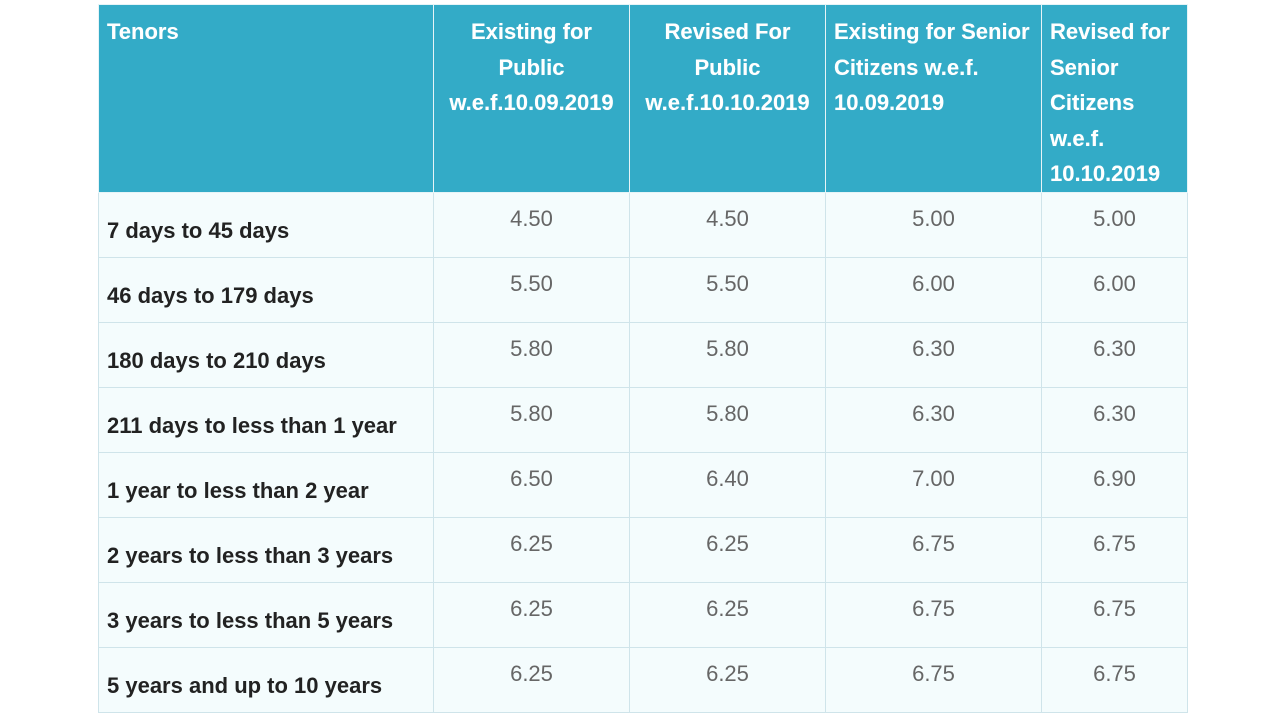 This screenshot has height=720, width=1280. I want to click on existing-public-cell: 6.50, so click(531, 484).